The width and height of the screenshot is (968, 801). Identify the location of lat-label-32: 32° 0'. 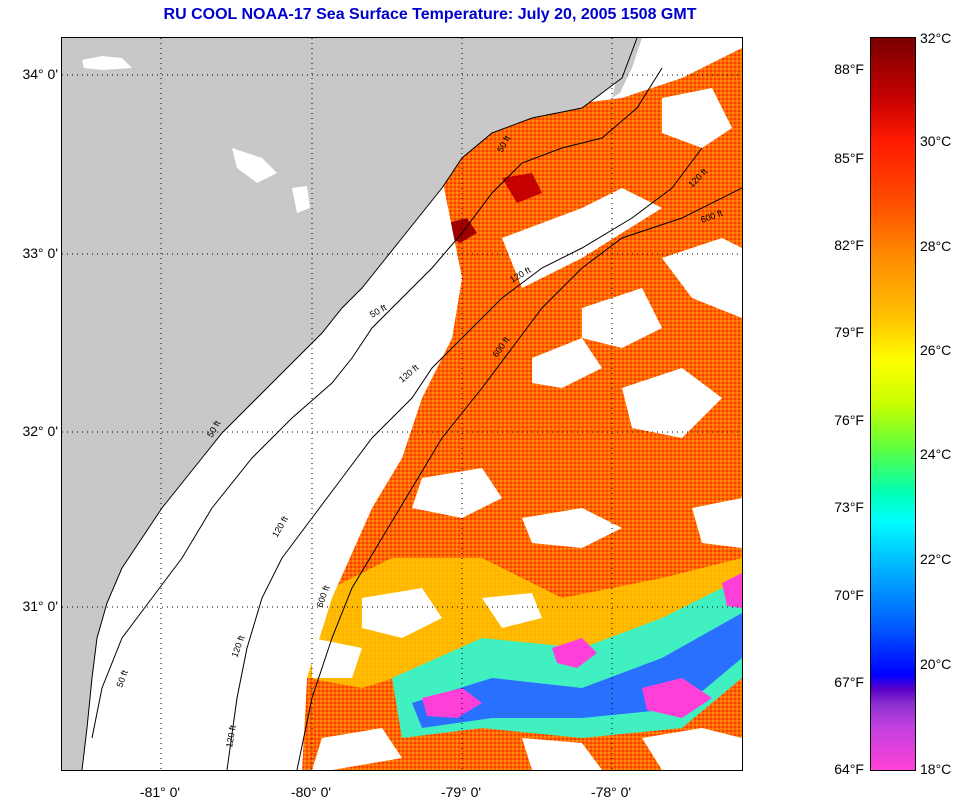
(40, 431).